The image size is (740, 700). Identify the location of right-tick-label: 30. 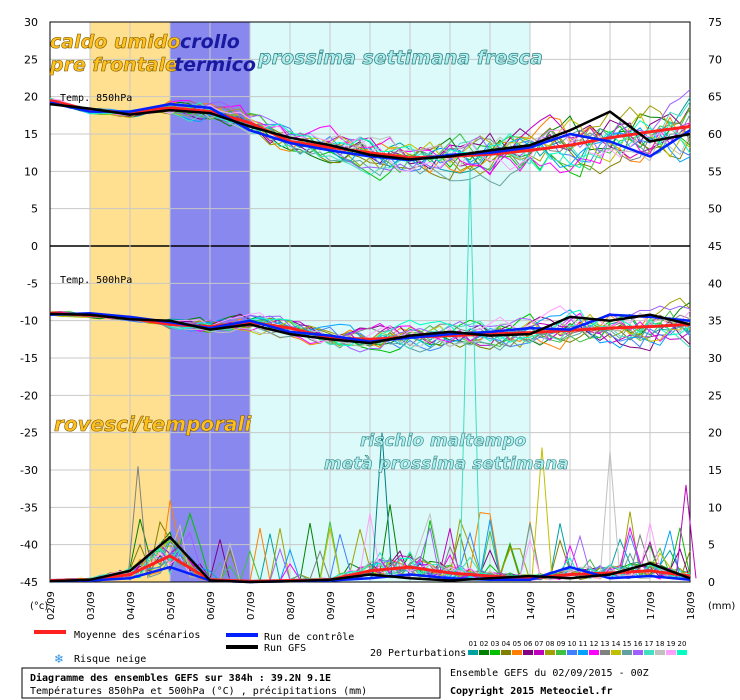
(715, 358).